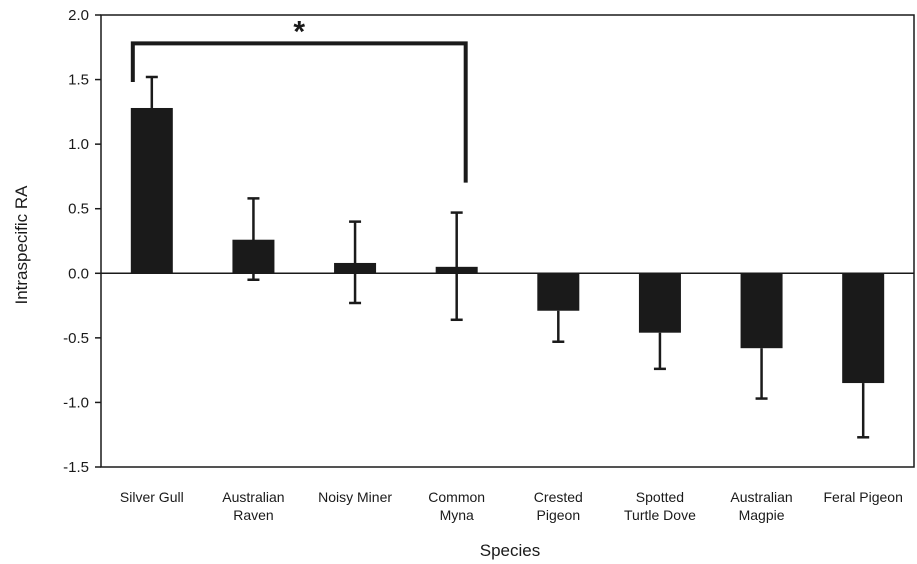 Image resolution: width=917 pixels, height=564 pixels. I want to click on y-tick-label: 1.0, so click(78, 144).